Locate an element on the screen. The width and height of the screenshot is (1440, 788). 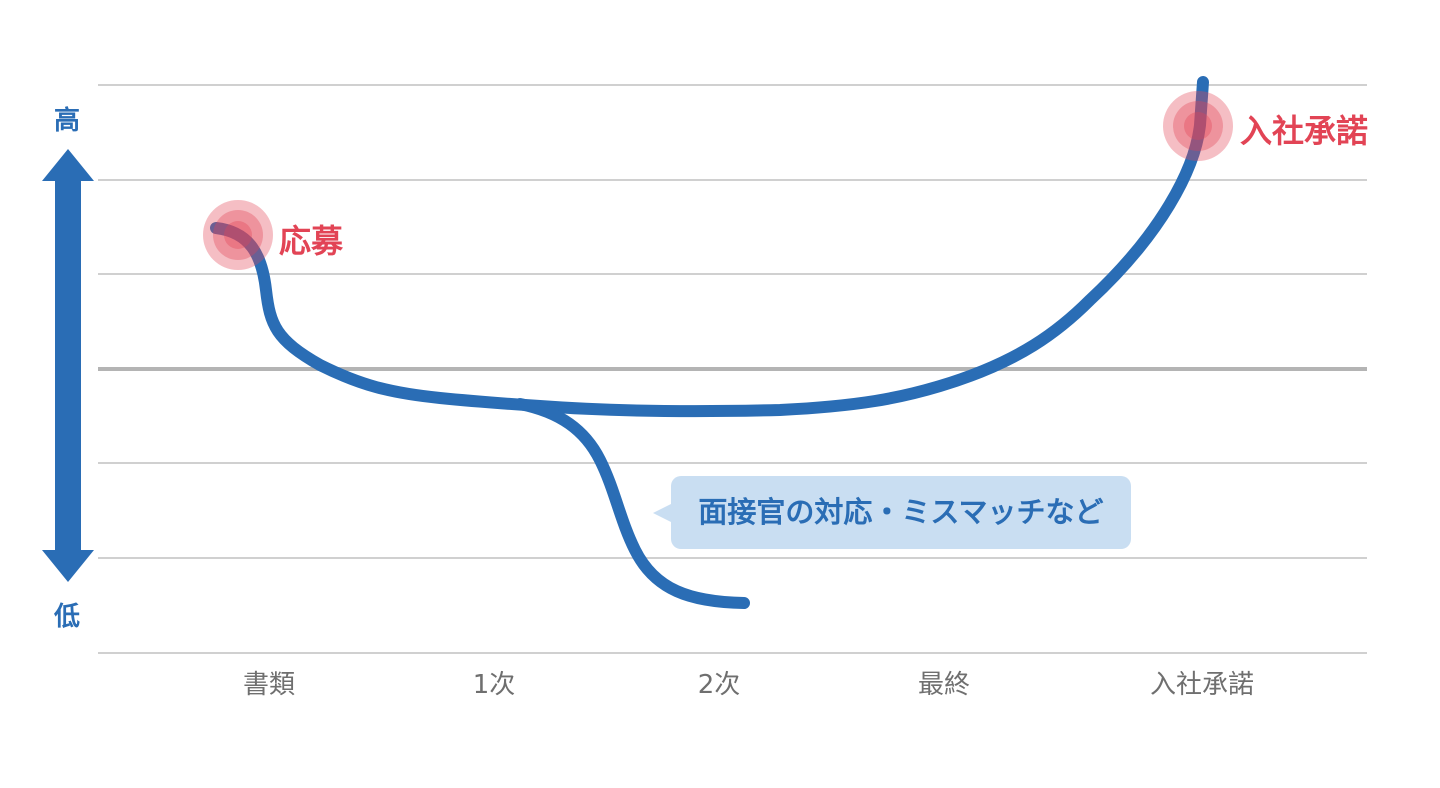
start-marker-icon is located at coordinates (238, 235).